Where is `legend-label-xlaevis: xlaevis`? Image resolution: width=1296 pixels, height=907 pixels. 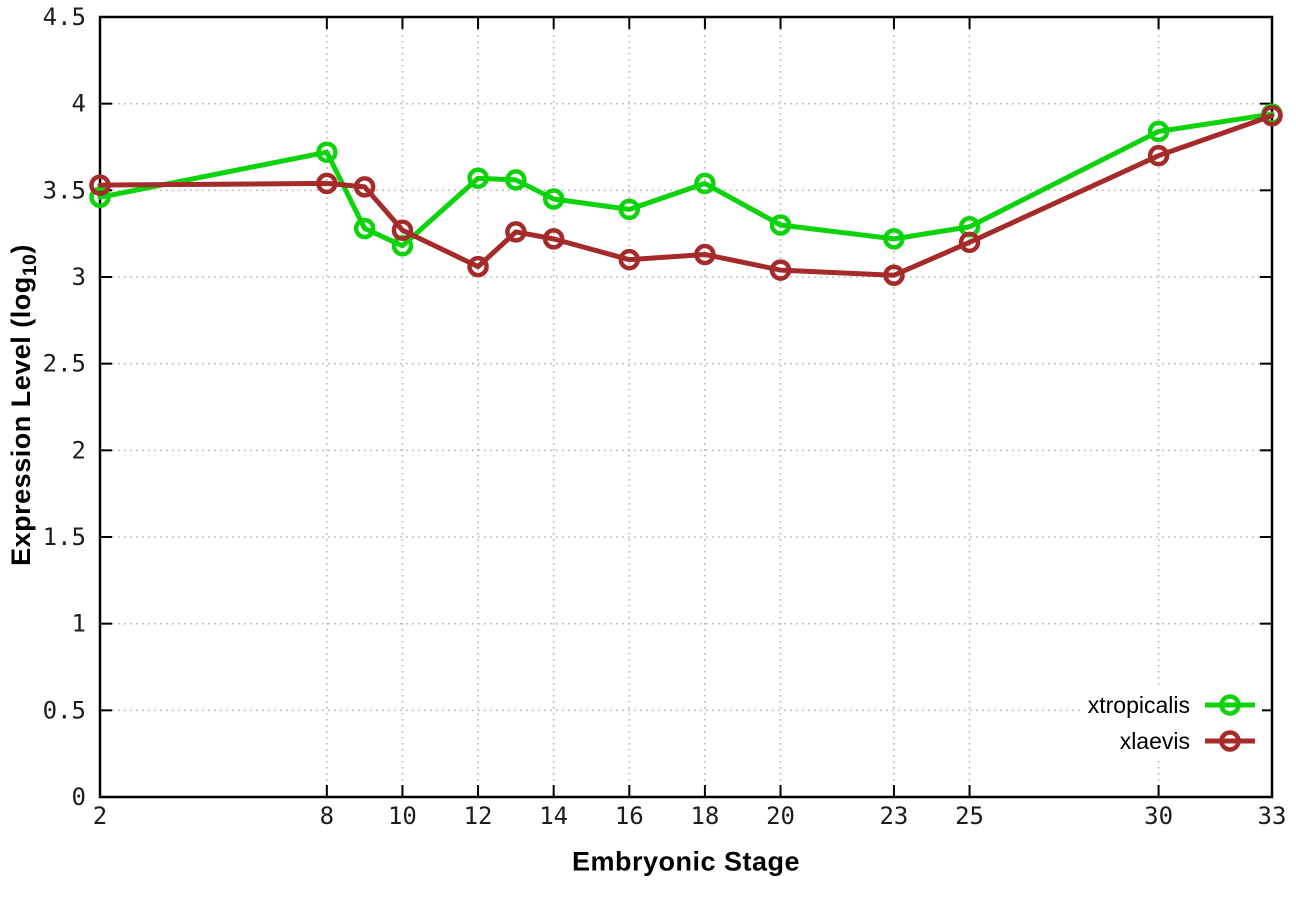
legend-label-xlaevis: xlaevis is located at coordinates (1154, 740).